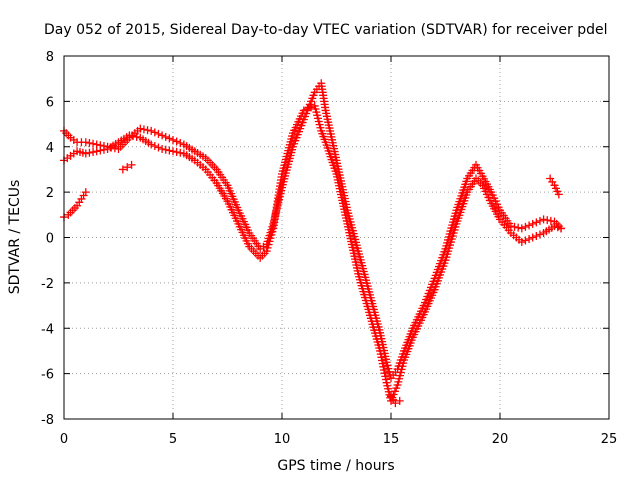 This screenshot has height=480, width=640. Describe the element at coordinates (50, 102) in the screenshot. I see `y-tick-label: 6` at that location.